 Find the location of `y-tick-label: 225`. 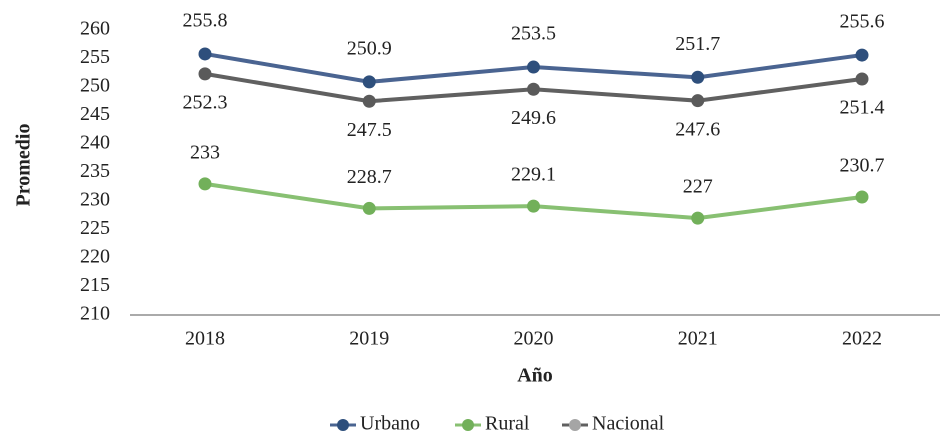

y-tick-label: 225 is located at coordinates (95, 228).